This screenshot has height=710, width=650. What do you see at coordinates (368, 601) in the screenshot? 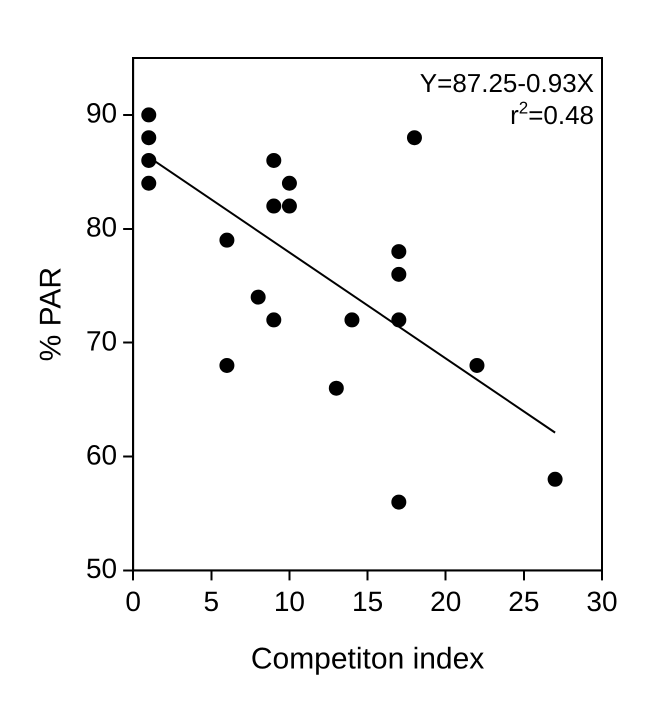
I see `x-tick-label: 15` at bounding box center [368, 601].